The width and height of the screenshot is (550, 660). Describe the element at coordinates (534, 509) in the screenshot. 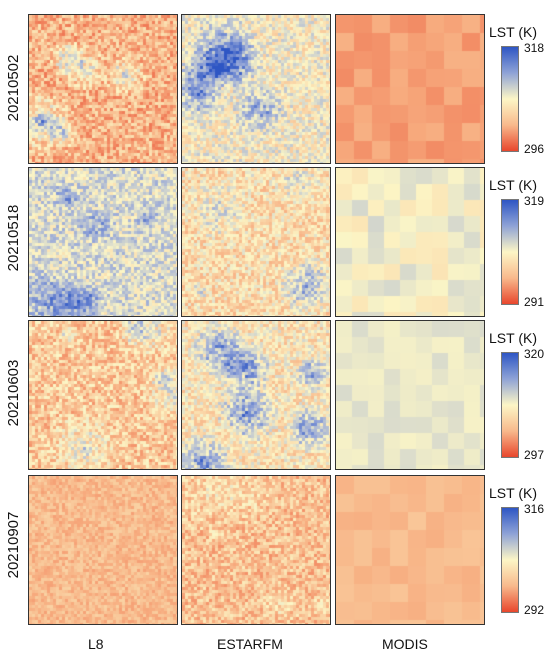

I see `legend-max: 316` at that location.